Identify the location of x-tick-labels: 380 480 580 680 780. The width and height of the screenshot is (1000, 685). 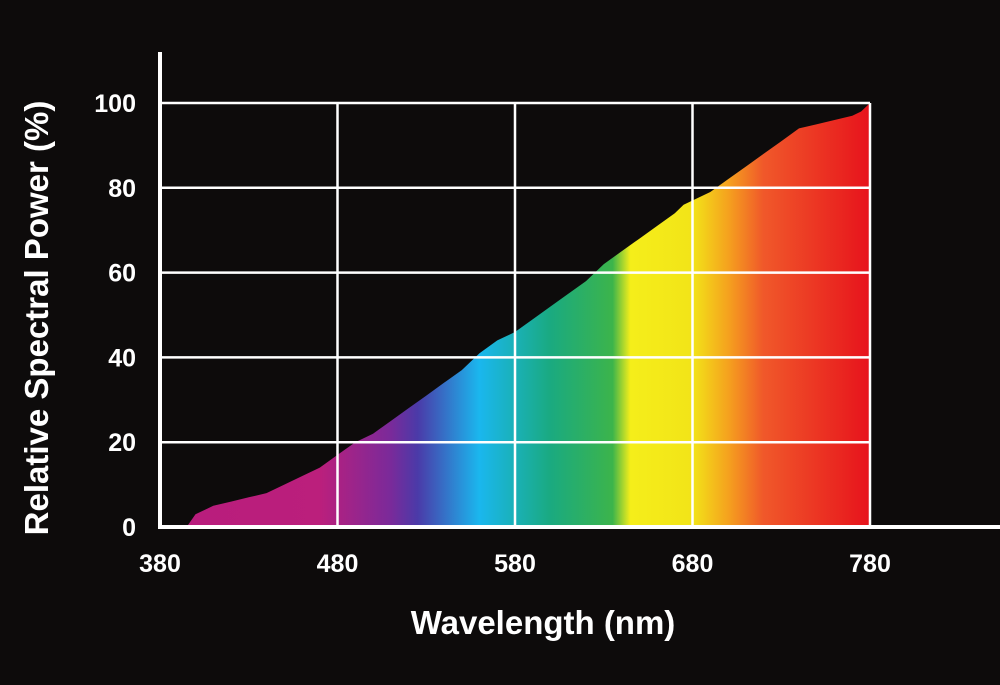
(515, 564).